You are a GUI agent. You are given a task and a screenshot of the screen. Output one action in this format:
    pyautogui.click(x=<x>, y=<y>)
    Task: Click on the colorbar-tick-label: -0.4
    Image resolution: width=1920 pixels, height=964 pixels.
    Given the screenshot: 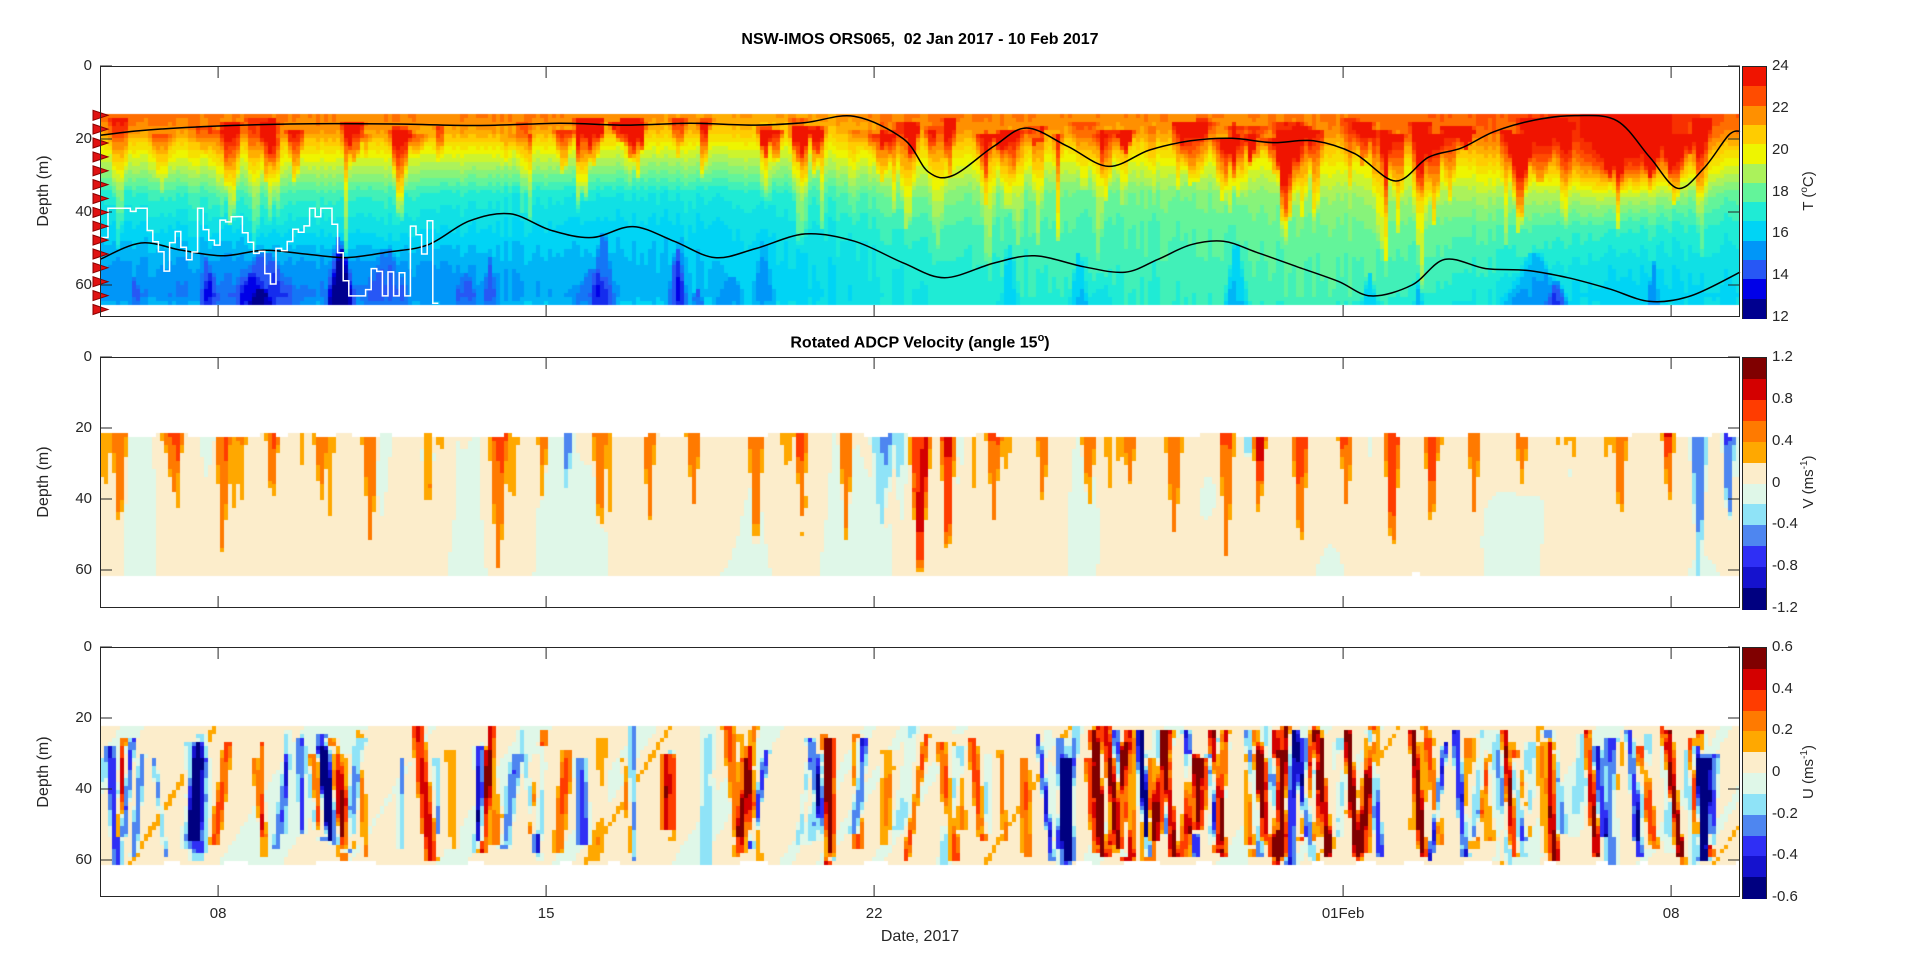 What is the action you would take?
    pyautogui.click(x=1785, y=524)
    